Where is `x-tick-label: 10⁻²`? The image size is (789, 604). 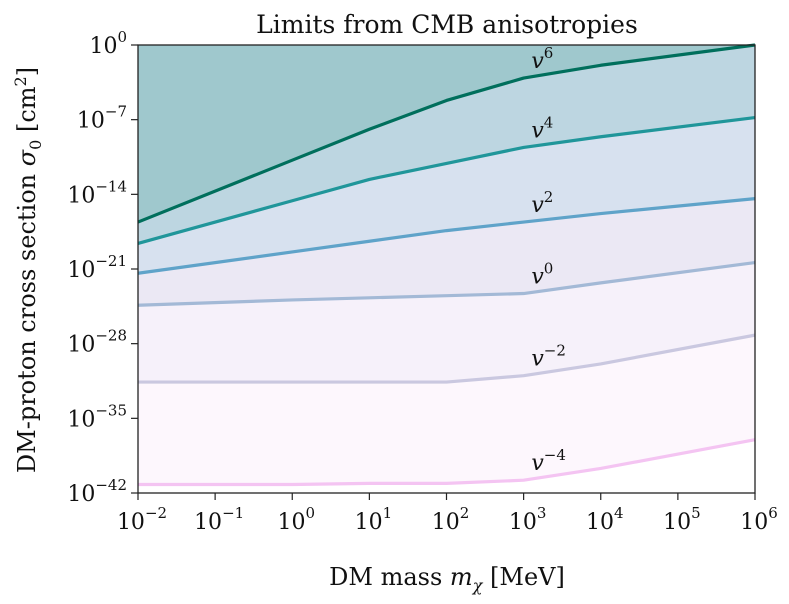 x-tick-label: 10⁻² is located at coordinates (142, 519).